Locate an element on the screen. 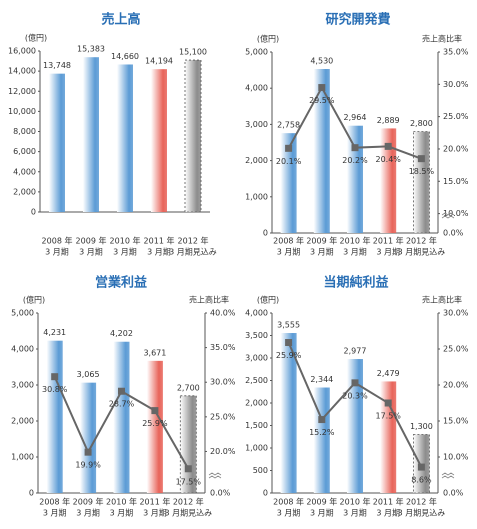 The height and width of the screenshot is (529, 477). chart-title: 研究開発費 is located at coordinates (357, 20).